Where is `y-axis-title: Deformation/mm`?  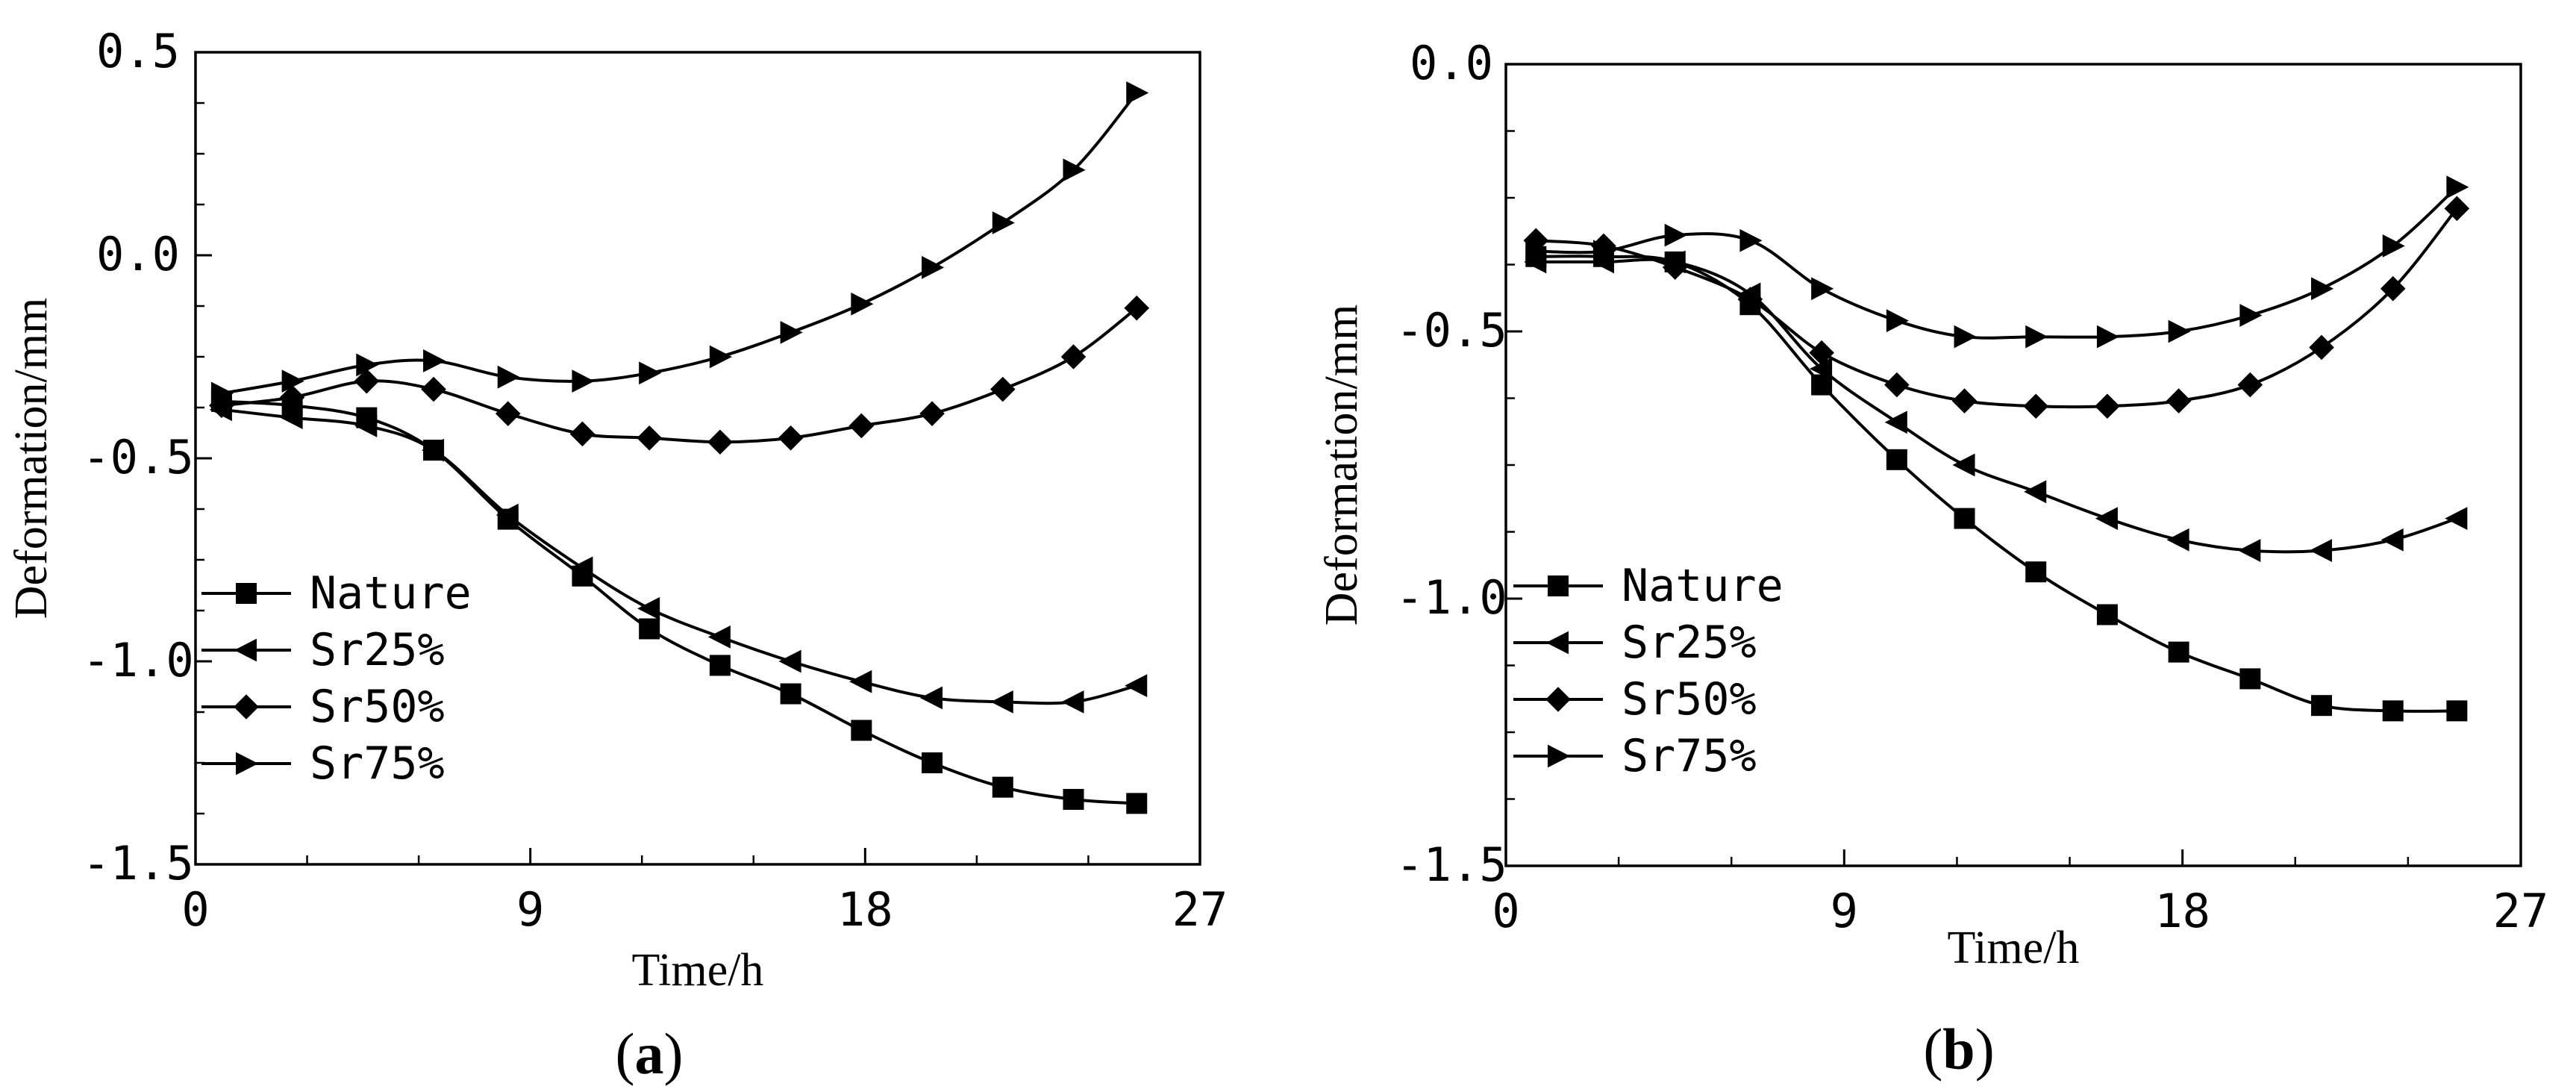
y-axis-title: Deformation/mm is located at coordinates (1341, 465).